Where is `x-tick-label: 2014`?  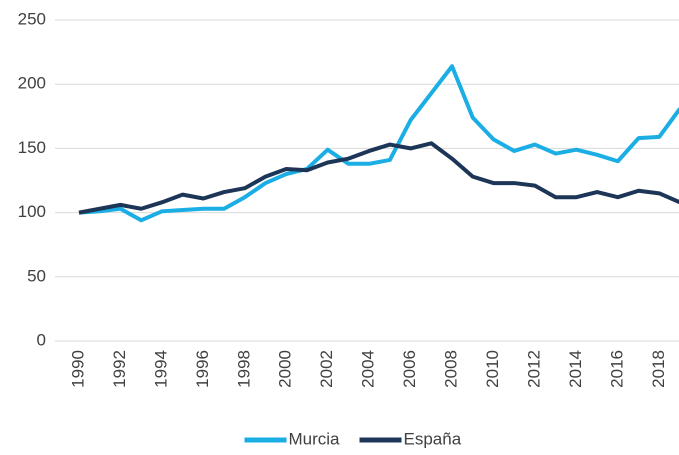
x-tick-label: 2014 is located at coordinates (575, 369).